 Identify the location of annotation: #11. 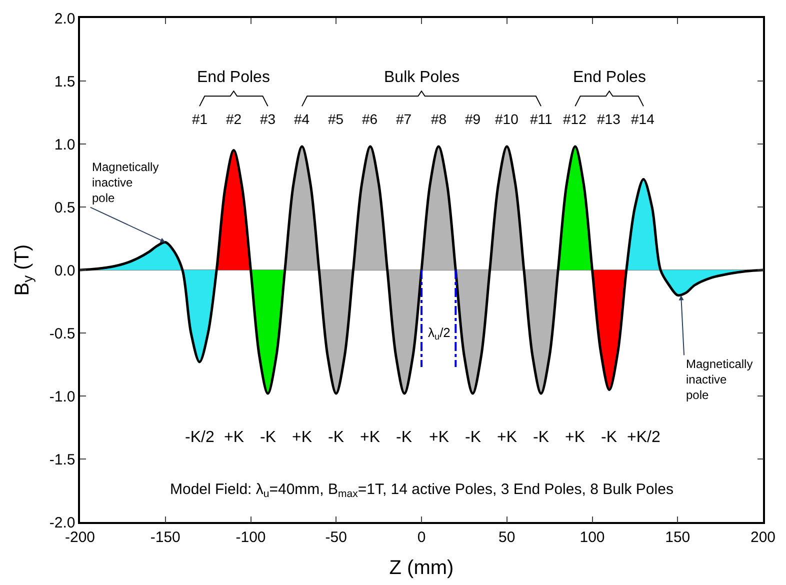
(541, 119).